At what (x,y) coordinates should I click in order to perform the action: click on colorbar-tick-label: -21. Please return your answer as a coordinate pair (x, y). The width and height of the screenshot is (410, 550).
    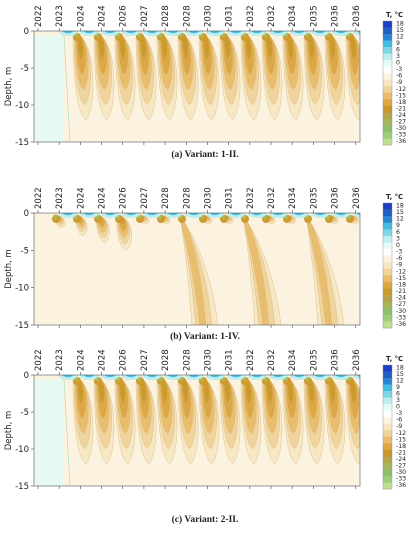
    Looking at the image, I should click on (401, 108).